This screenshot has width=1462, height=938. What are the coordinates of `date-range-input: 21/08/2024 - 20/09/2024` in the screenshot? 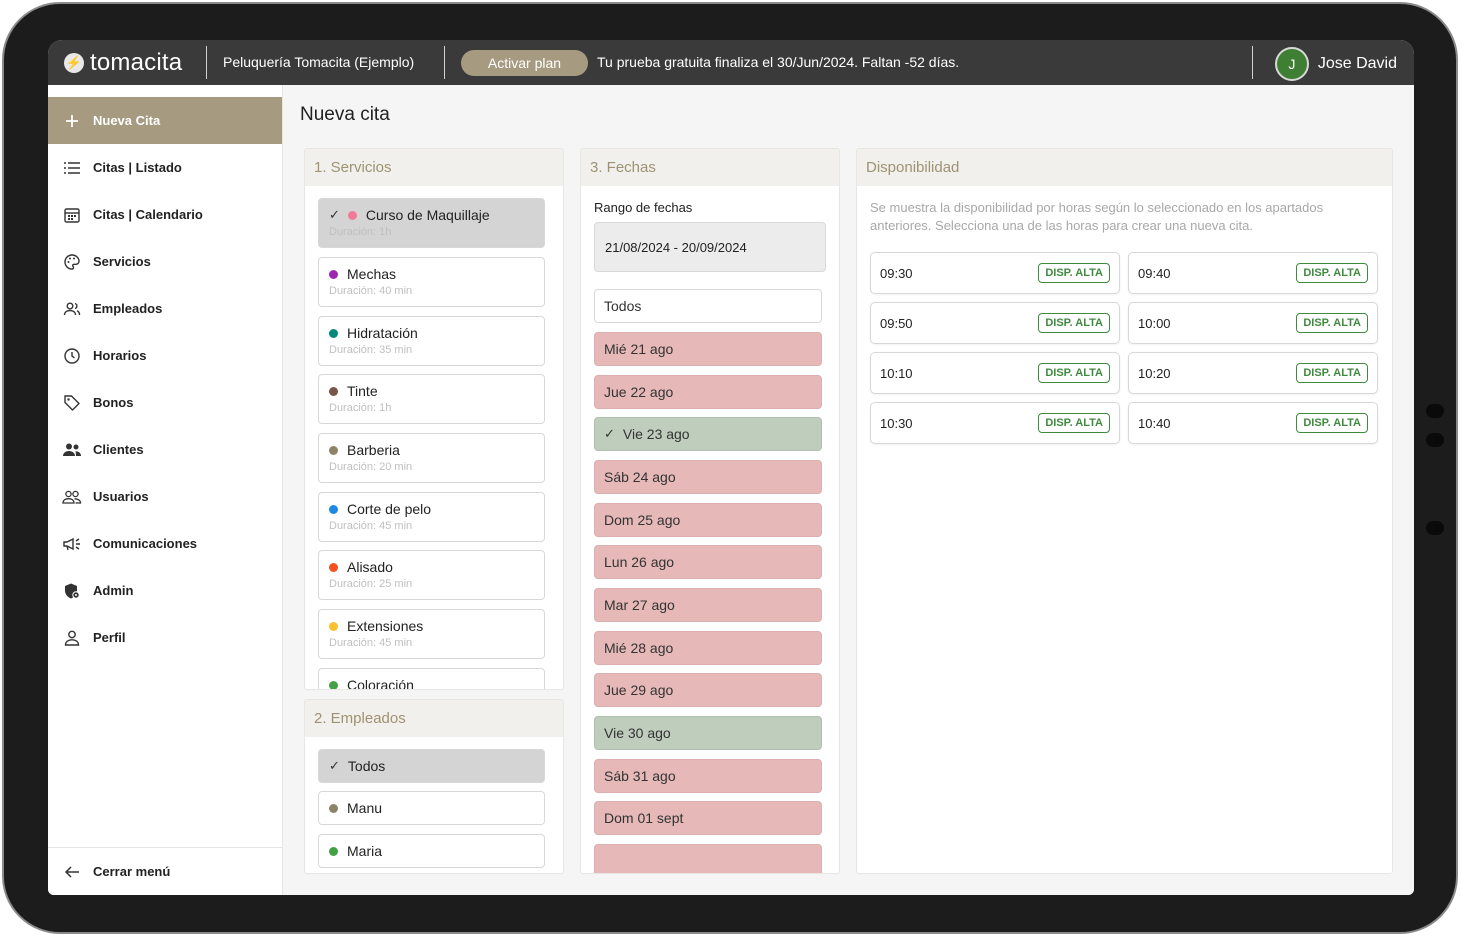 It's located at (710, 247).